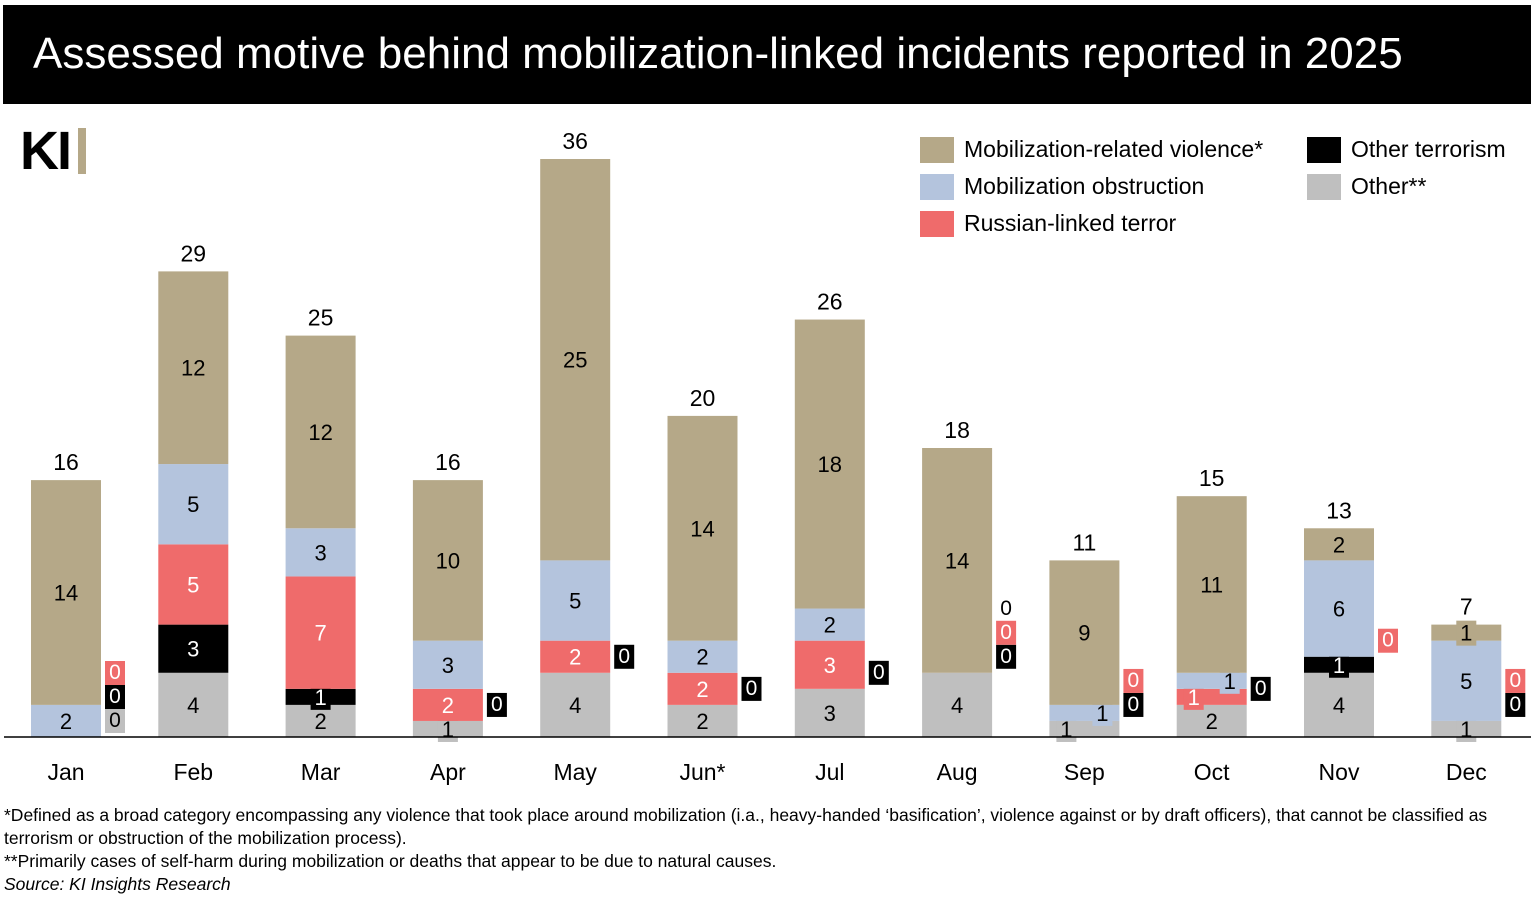  I want to click on x-tick-label: Feb, so click(193, 772).